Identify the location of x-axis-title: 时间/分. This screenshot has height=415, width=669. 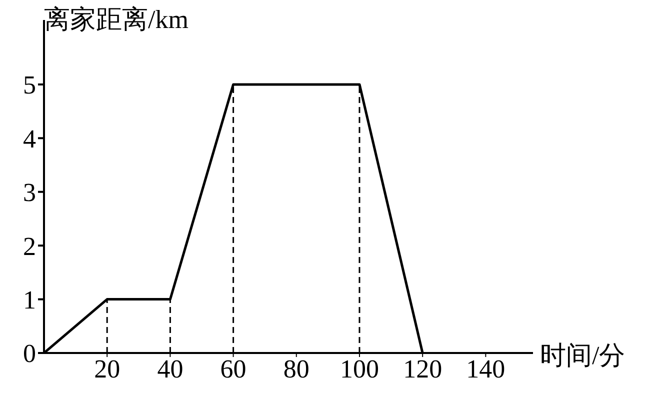
(583, 356).